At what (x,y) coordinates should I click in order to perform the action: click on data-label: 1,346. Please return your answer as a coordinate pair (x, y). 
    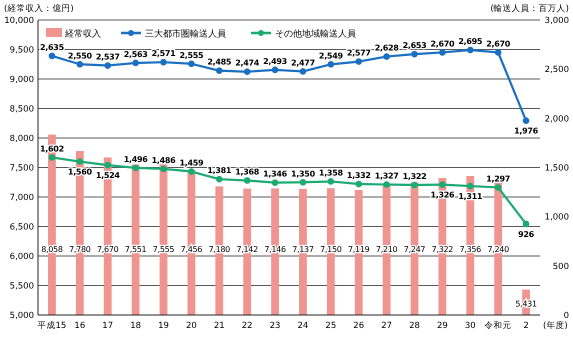
    Looking at the image, I should click on (275, 174).